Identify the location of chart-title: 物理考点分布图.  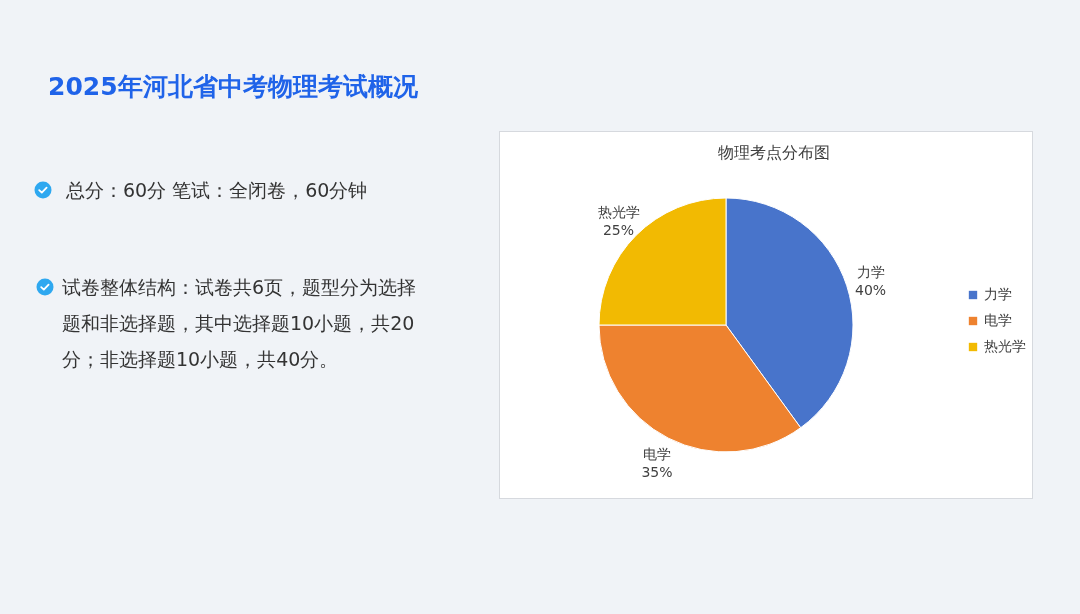
(774, 152).